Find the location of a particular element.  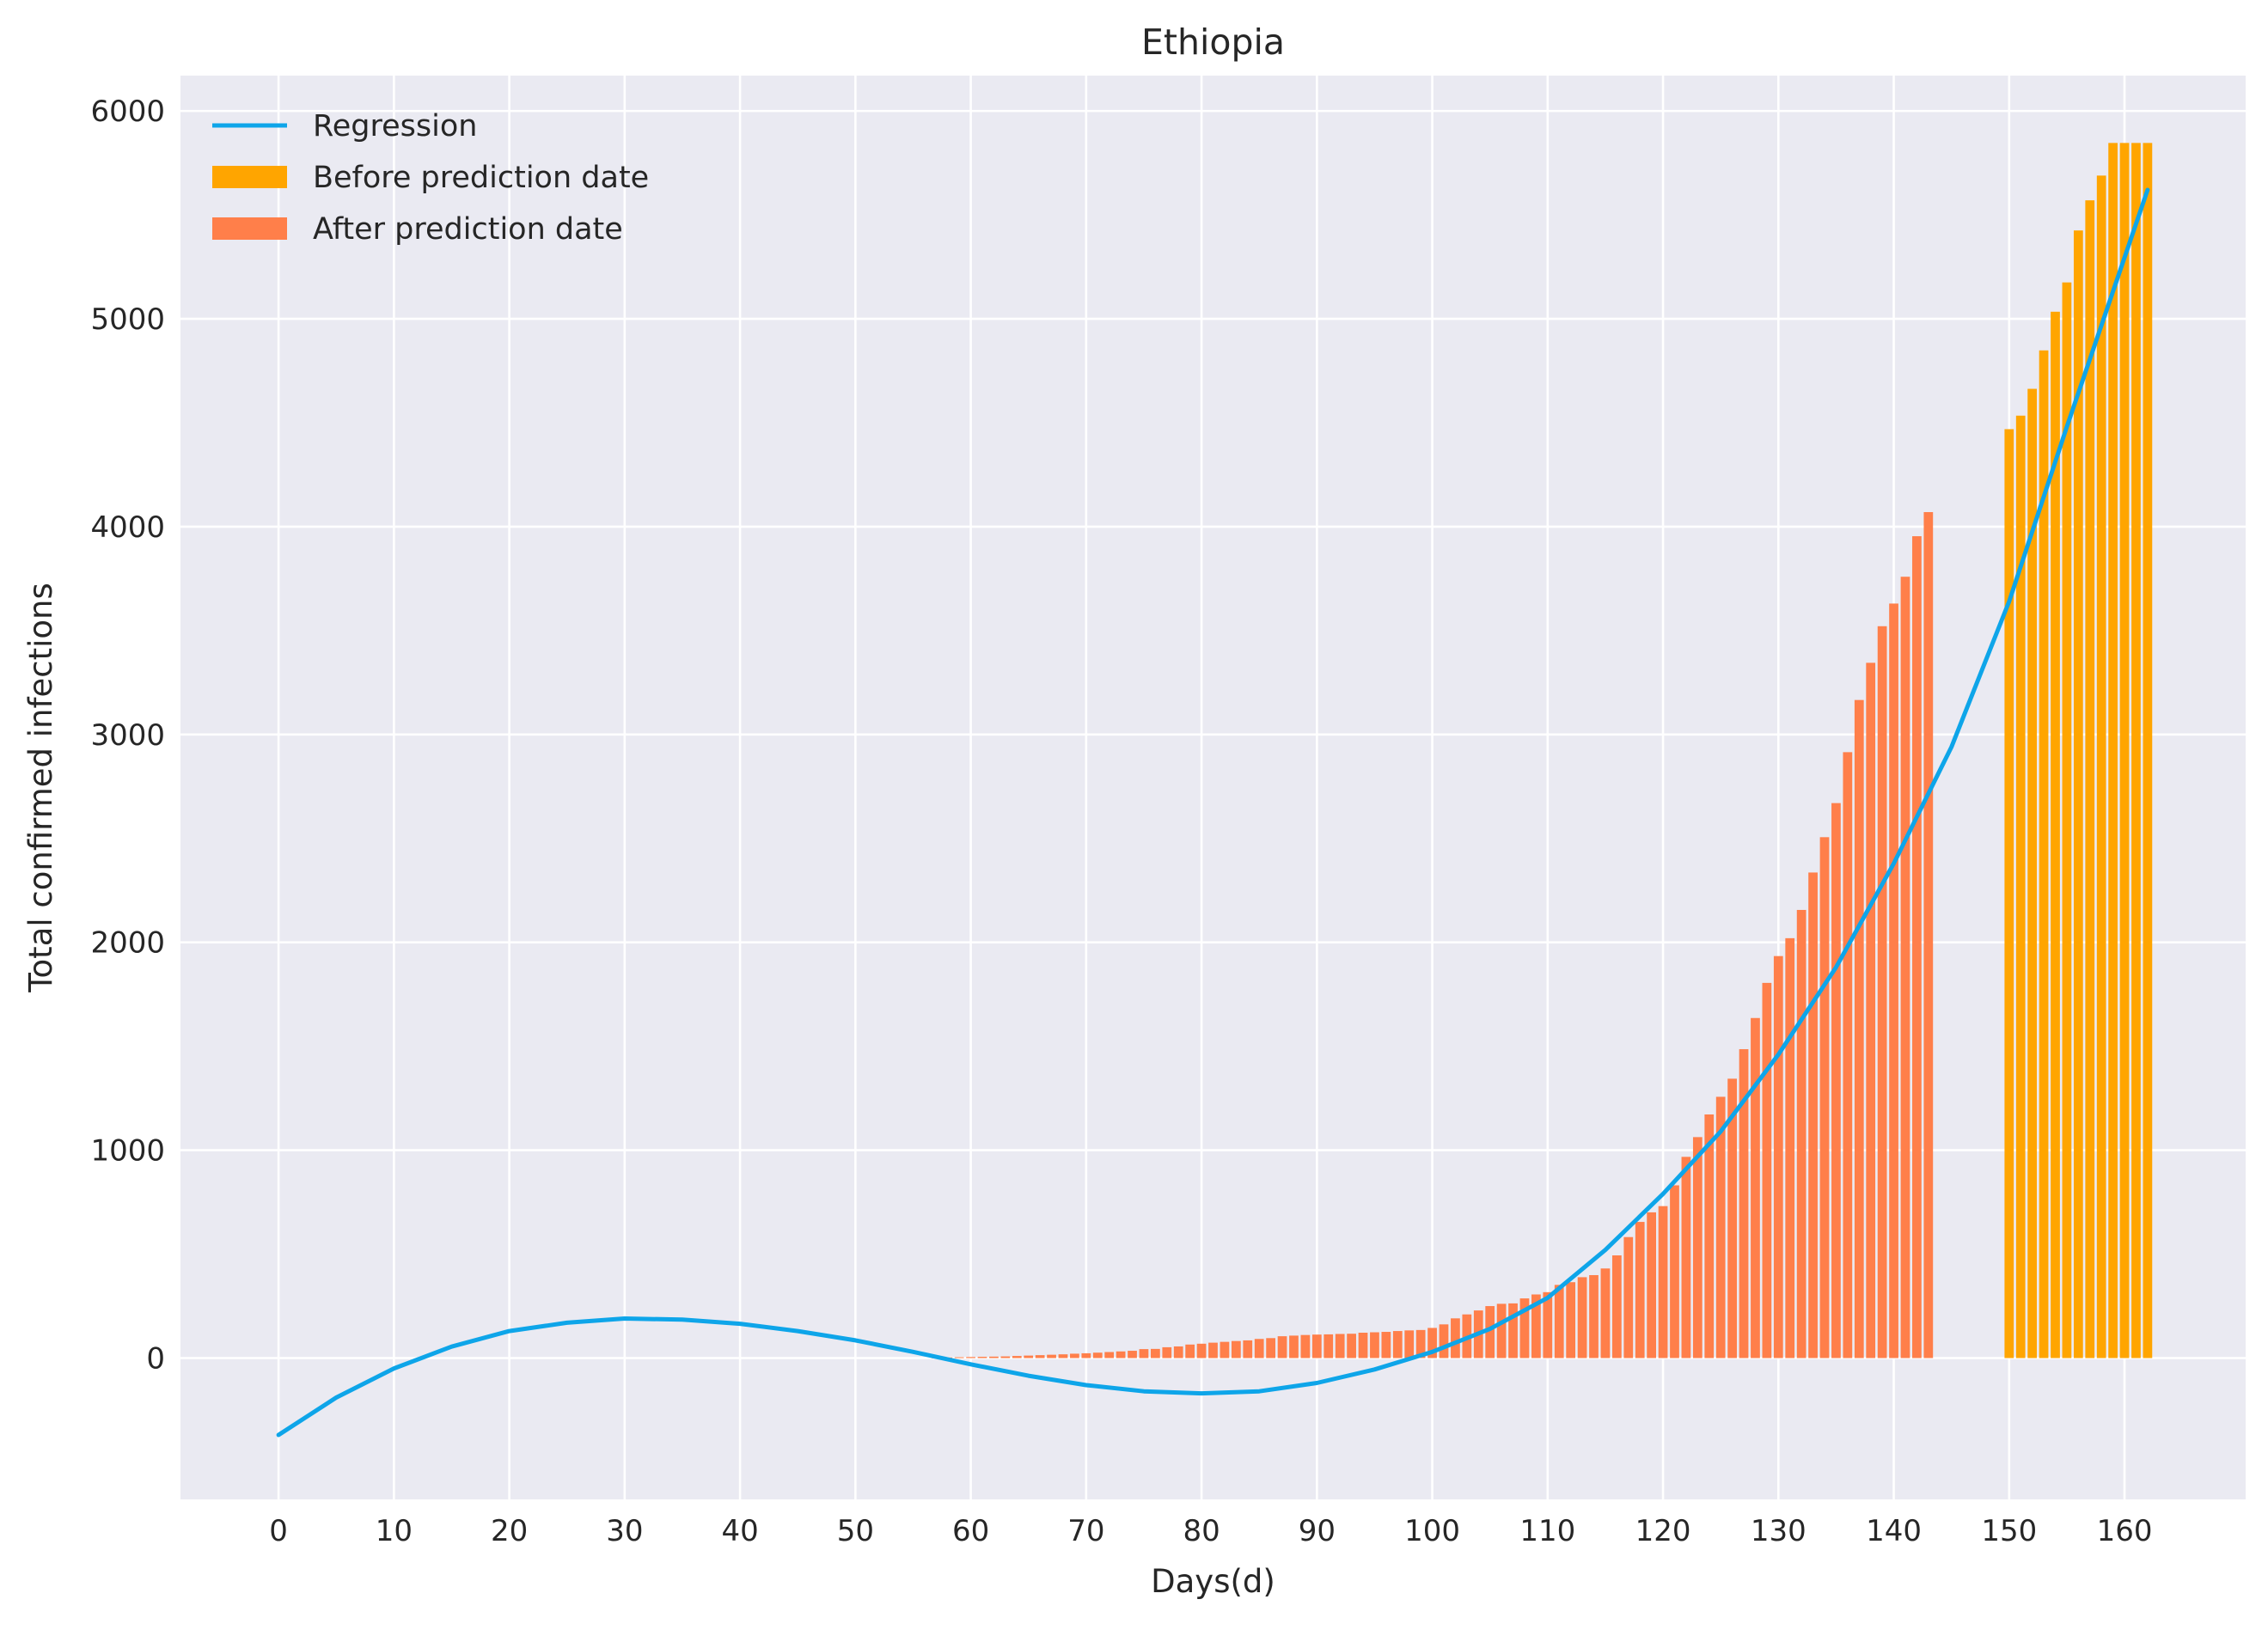

y-tick-labels: 0 1000 2000 3000 4000 5000 6000 is located at coordinates (128, 735).